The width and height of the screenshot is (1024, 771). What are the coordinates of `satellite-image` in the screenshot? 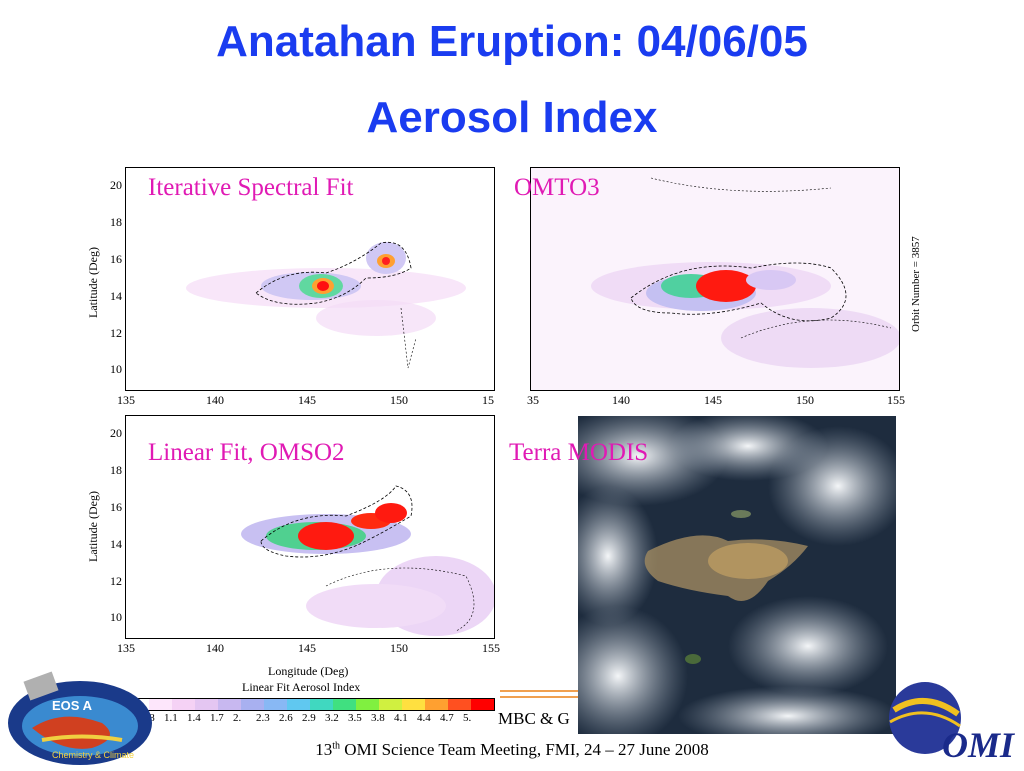 It's located at (737, 575).